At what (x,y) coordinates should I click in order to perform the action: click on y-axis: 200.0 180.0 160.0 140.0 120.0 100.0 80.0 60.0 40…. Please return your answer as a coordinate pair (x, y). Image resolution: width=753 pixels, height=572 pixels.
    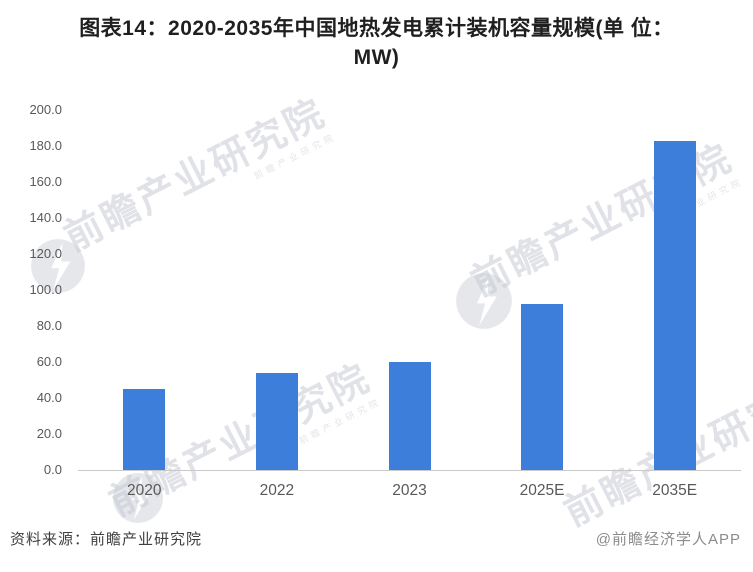
    Looking at the image, I should click on (31, 289).